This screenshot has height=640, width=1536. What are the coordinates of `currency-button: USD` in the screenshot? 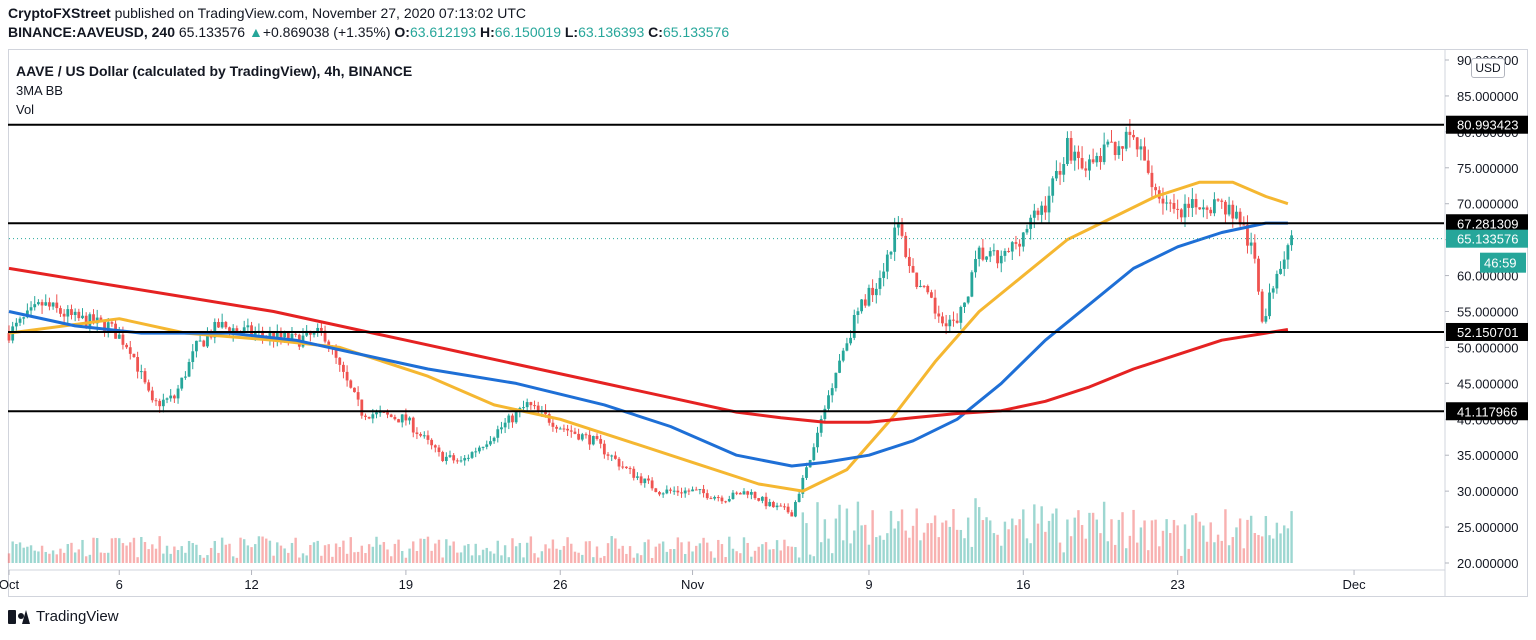 It's located at (1488, 68).